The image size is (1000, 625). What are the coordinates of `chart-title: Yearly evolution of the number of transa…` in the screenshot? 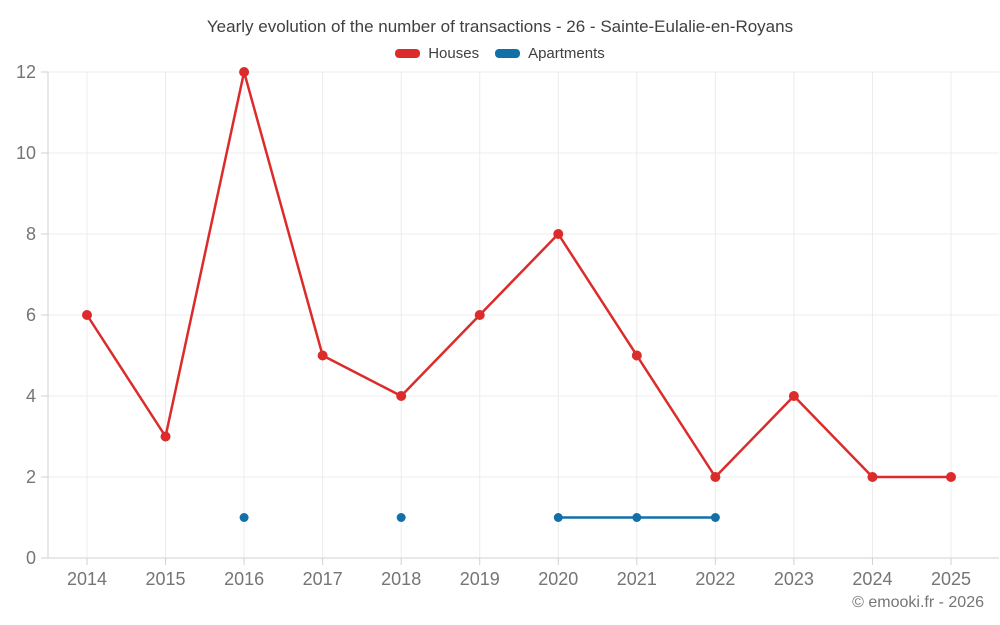 It's located at (500, 26).